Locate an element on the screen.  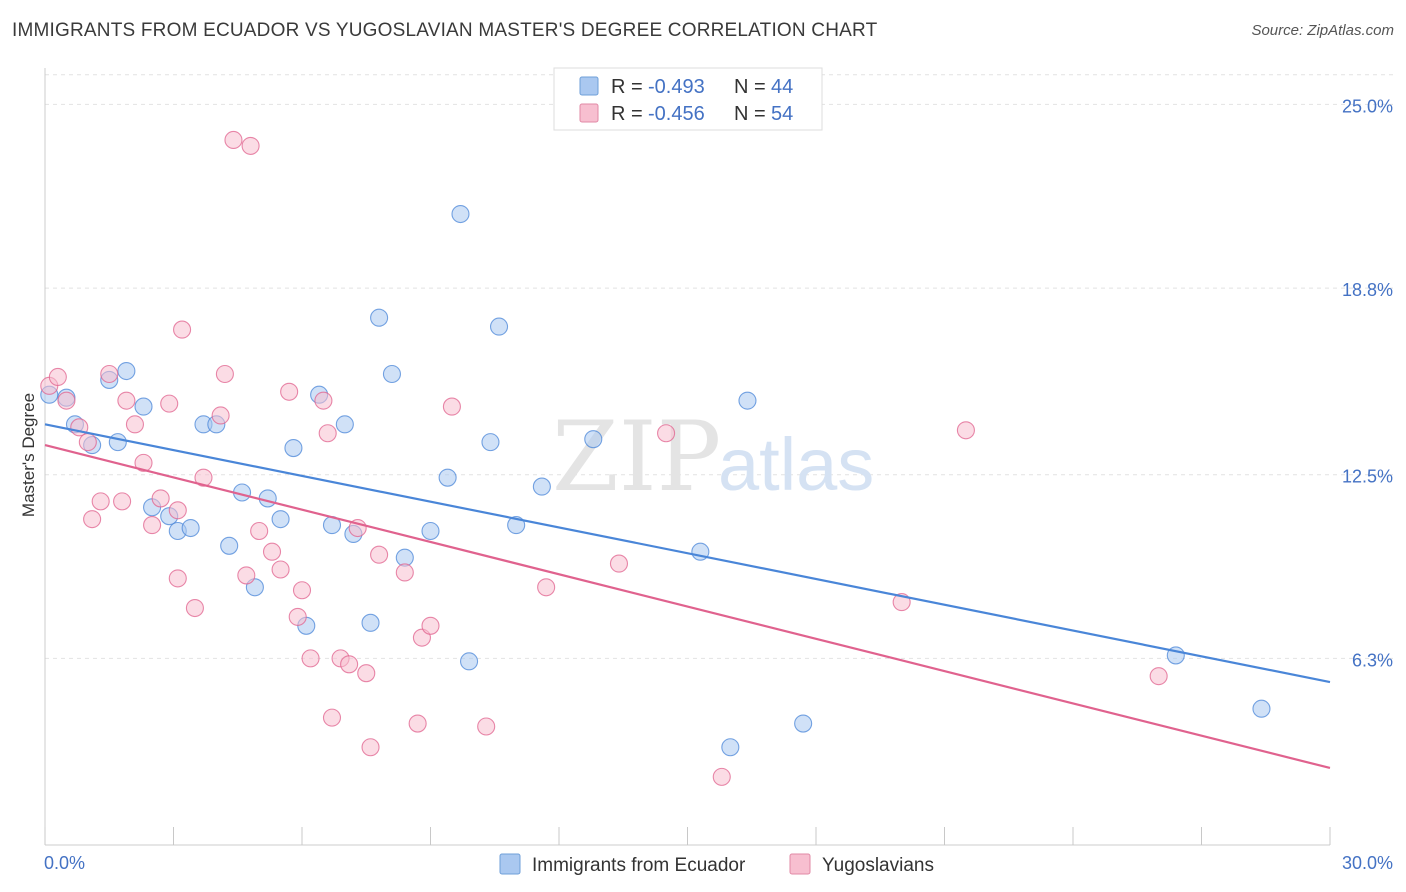
correlation-legend: R = -0.493 N = 44 R = -0.456 N = 54 is located at coordinates (688, 99).